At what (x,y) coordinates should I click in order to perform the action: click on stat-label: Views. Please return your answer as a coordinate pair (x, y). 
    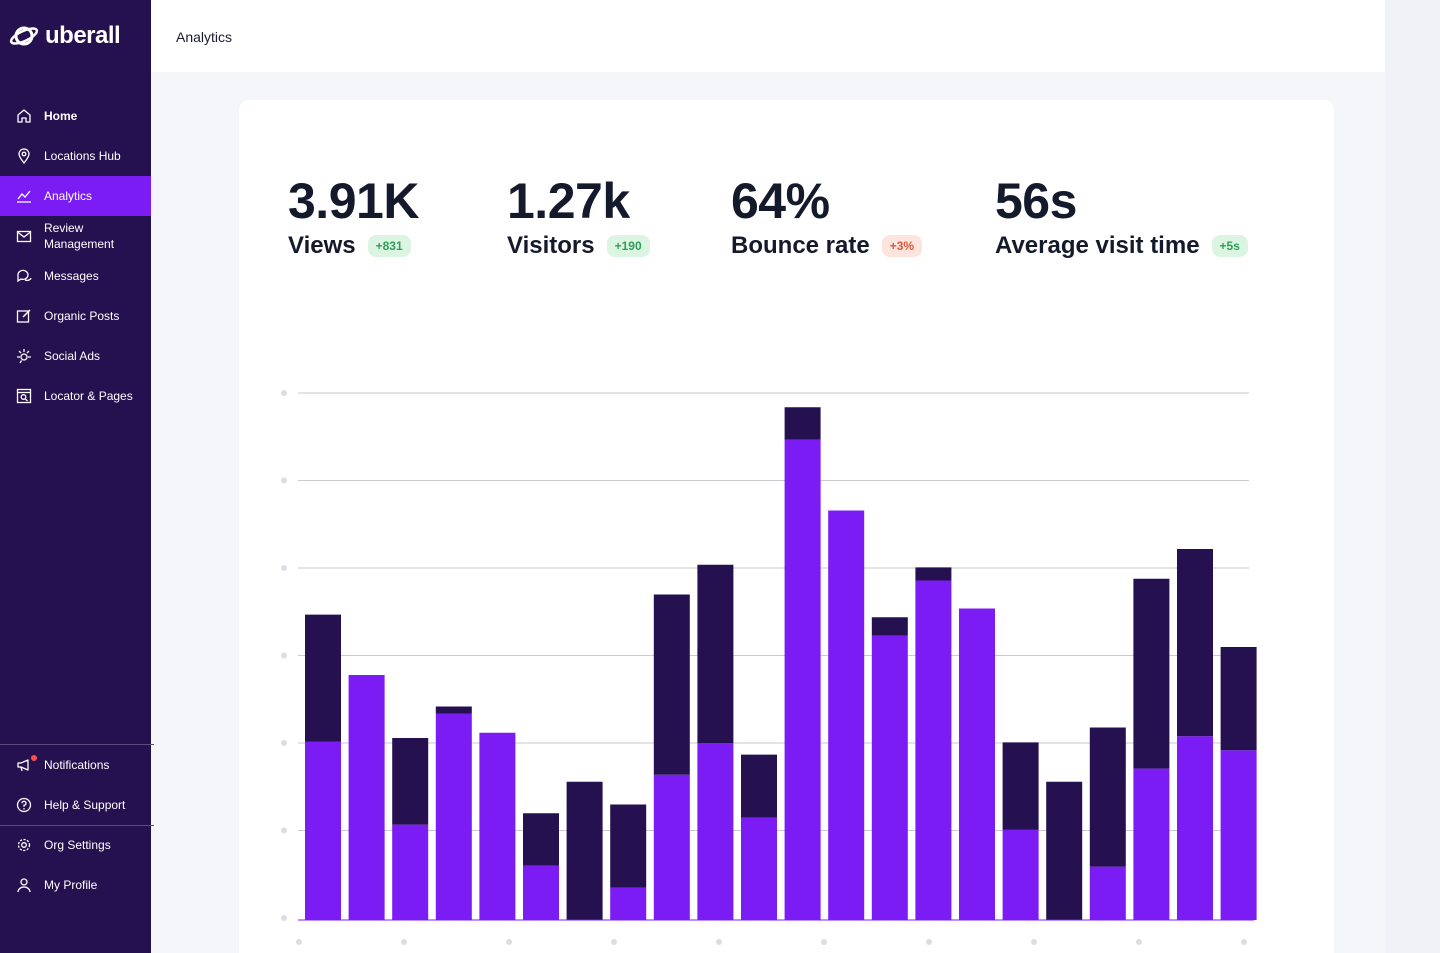
    Looking at the image, I should click on (322, 245).